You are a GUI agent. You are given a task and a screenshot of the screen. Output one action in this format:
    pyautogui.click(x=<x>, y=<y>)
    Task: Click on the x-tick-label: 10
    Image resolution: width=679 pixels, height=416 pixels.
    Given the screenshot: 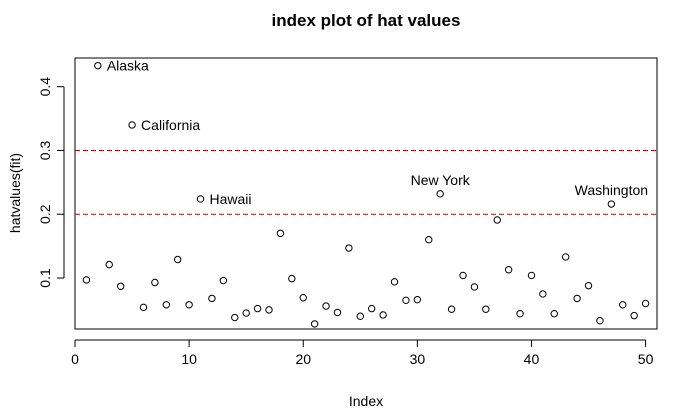 What is the action you would take?
    pyautogui.click(x=189, y=359)
    